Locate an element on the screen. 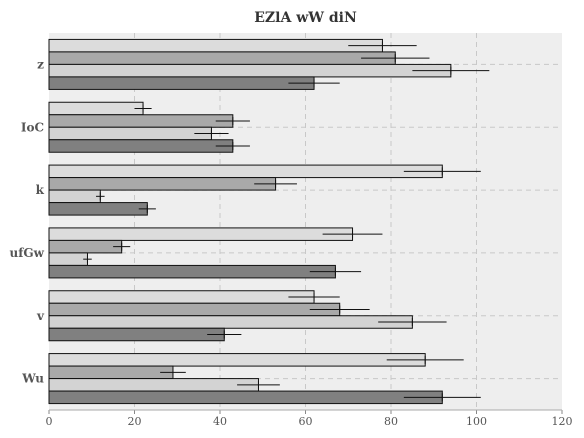 Image resolution: width=584 pixels, height=438 pixels. chart-title: EZlA wW diN is located at coordinates (305, 18).